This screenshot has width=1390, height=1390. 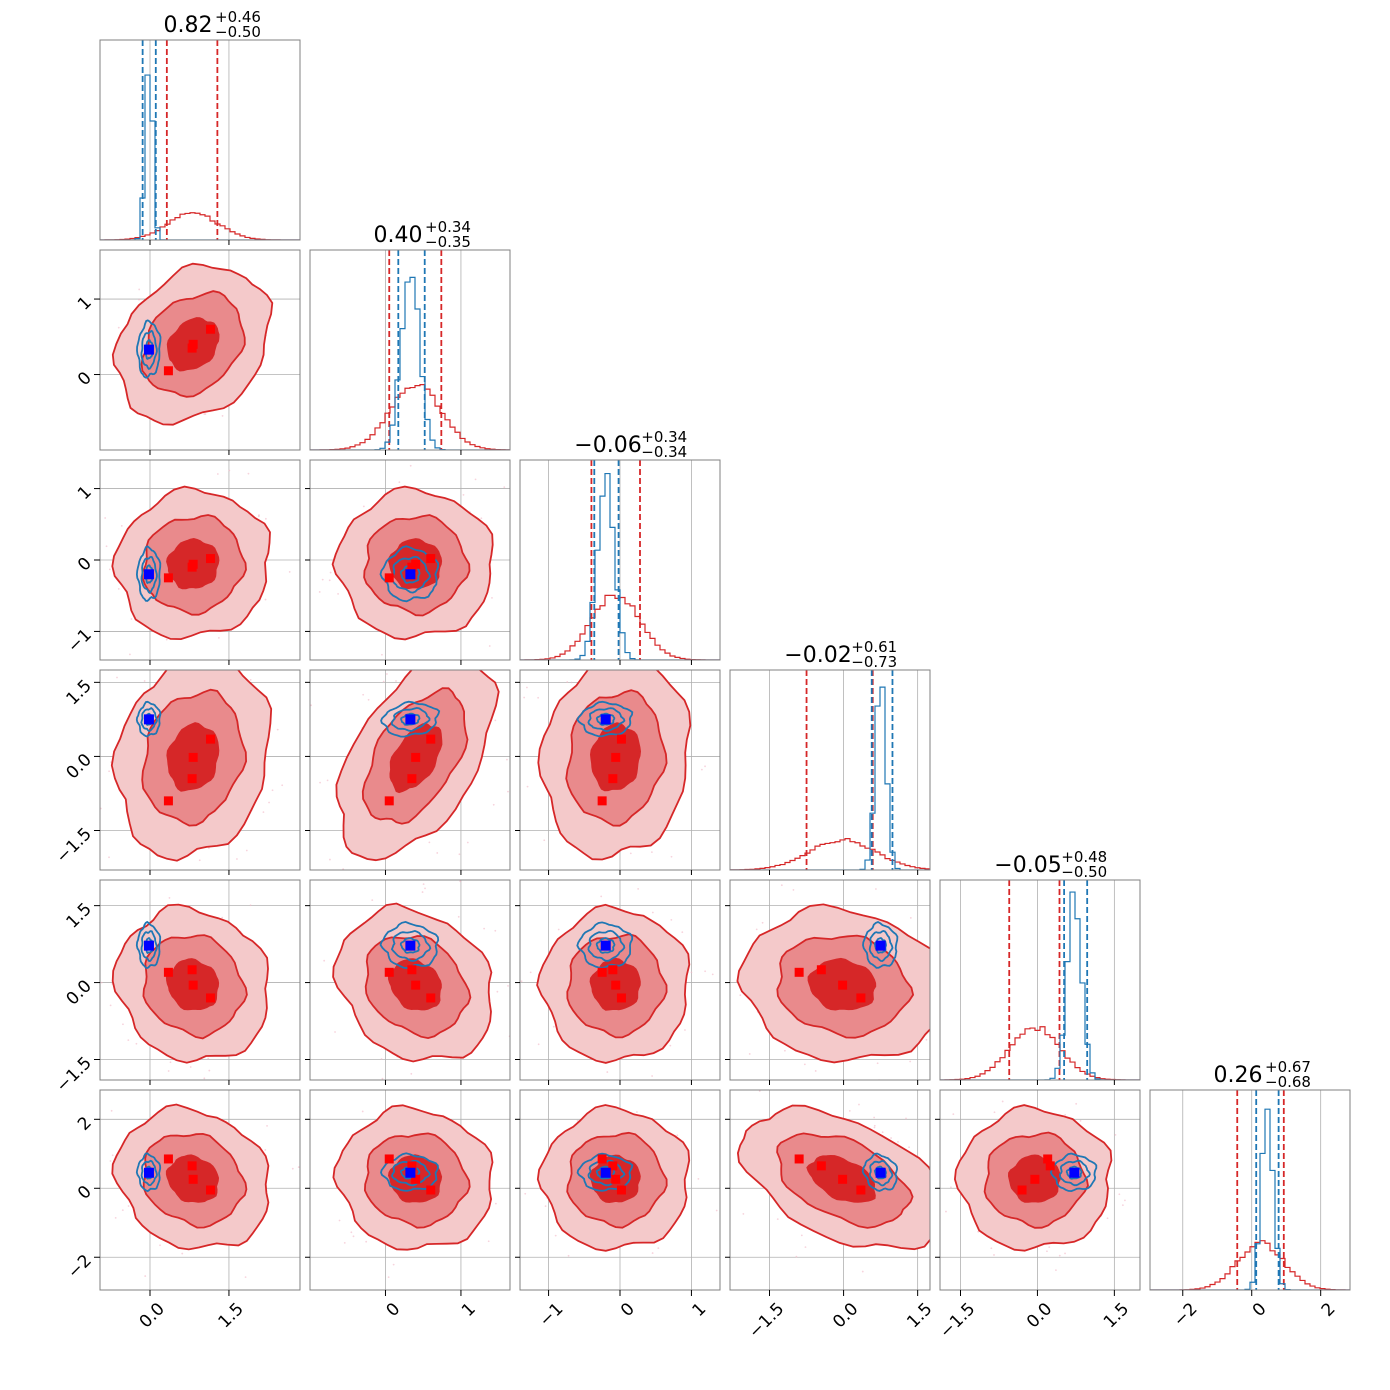 I want to click on hist-title-minus: −0.50, so click(x=238, y=32).